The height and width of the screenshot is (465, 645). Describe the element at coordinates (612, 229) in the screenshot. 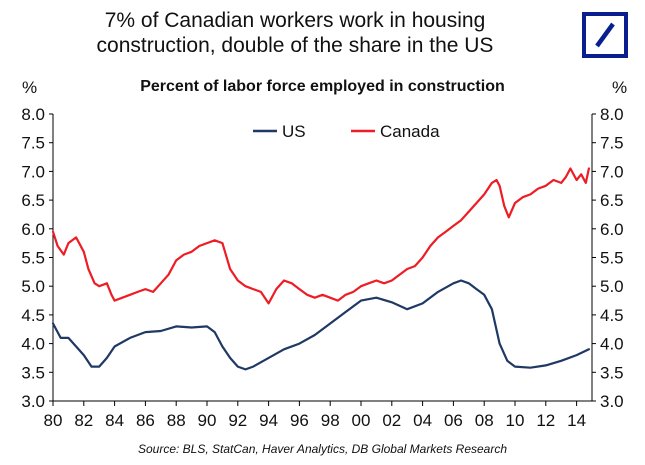

I see `y-tick-label-right: 6.0` at that location.